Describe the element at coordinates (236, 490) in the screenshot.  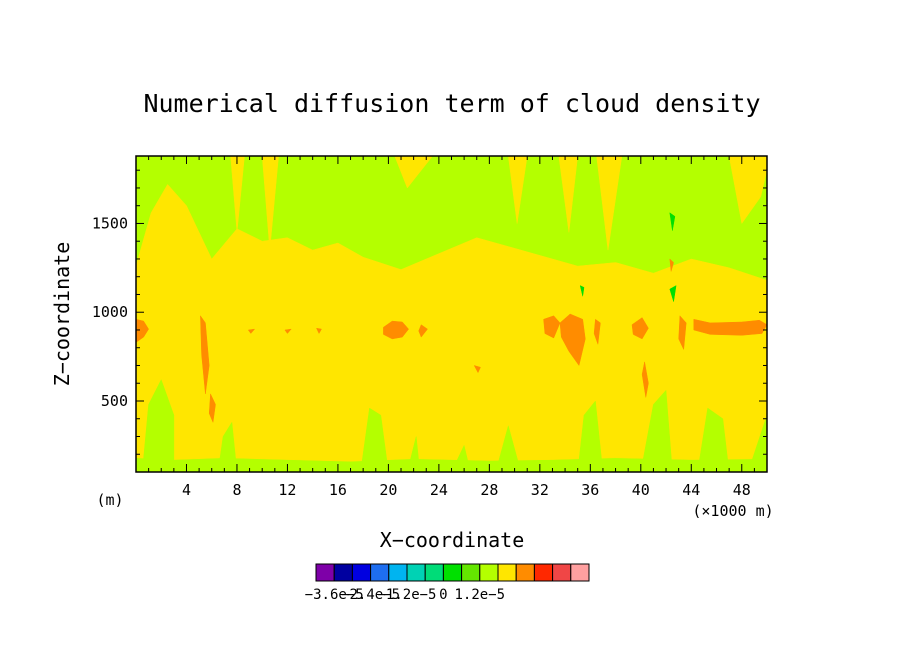
I see `x-tick-label: 8` at that location.